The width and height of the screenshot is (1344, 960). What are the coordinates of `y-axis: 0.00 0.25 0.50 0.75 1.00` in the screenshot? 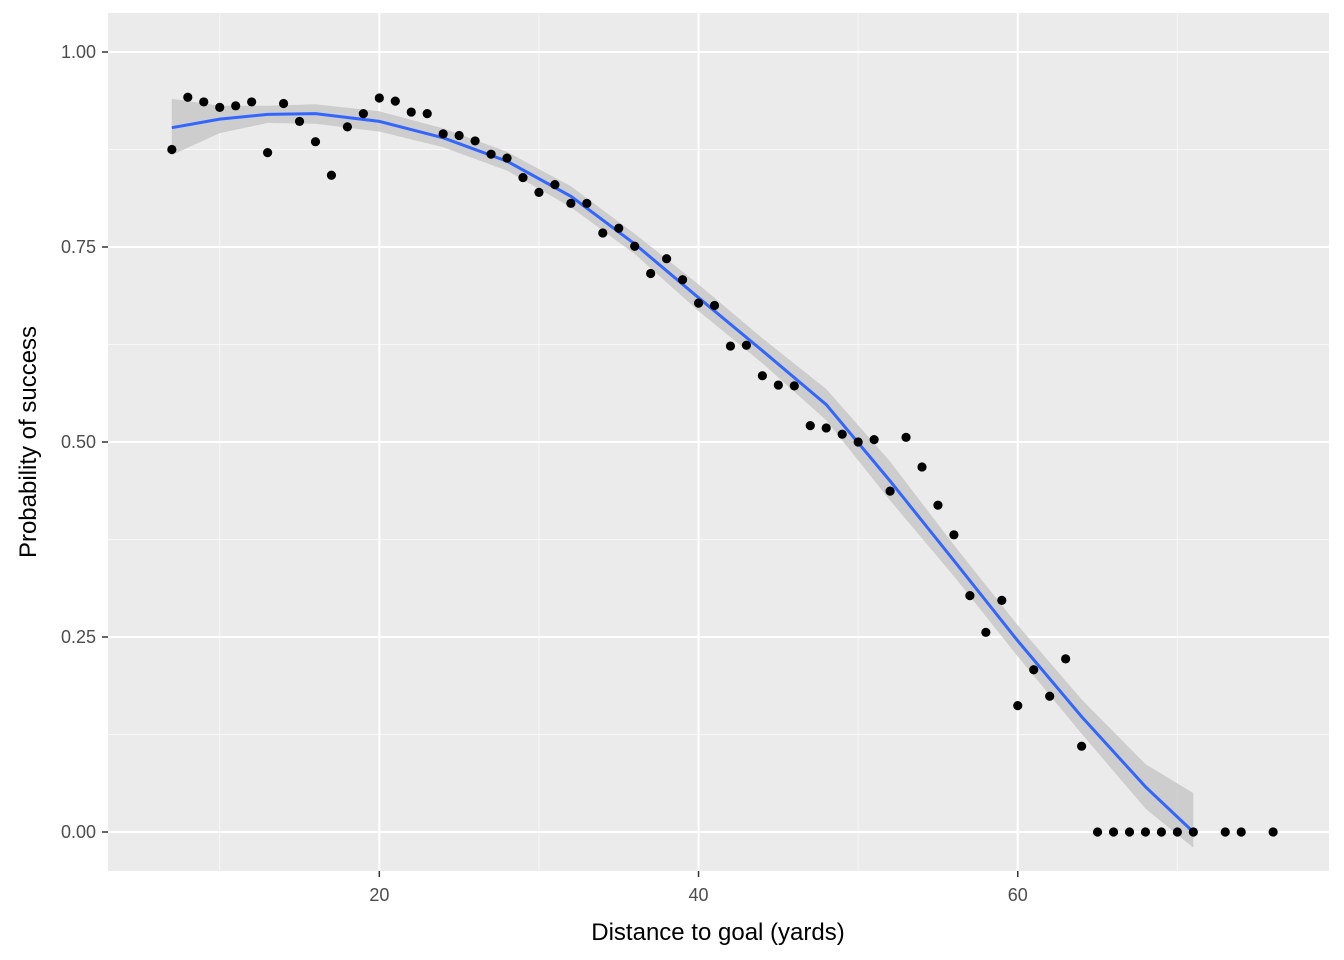 It's located at (84, 442).